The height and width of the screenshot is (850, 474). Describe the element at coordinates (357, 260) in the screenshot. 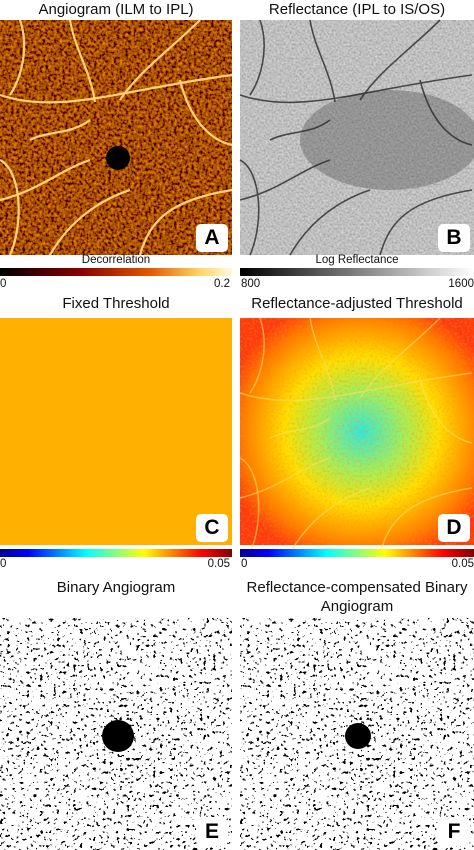

I see `colorbar-label: Log Reflectance` at that location.